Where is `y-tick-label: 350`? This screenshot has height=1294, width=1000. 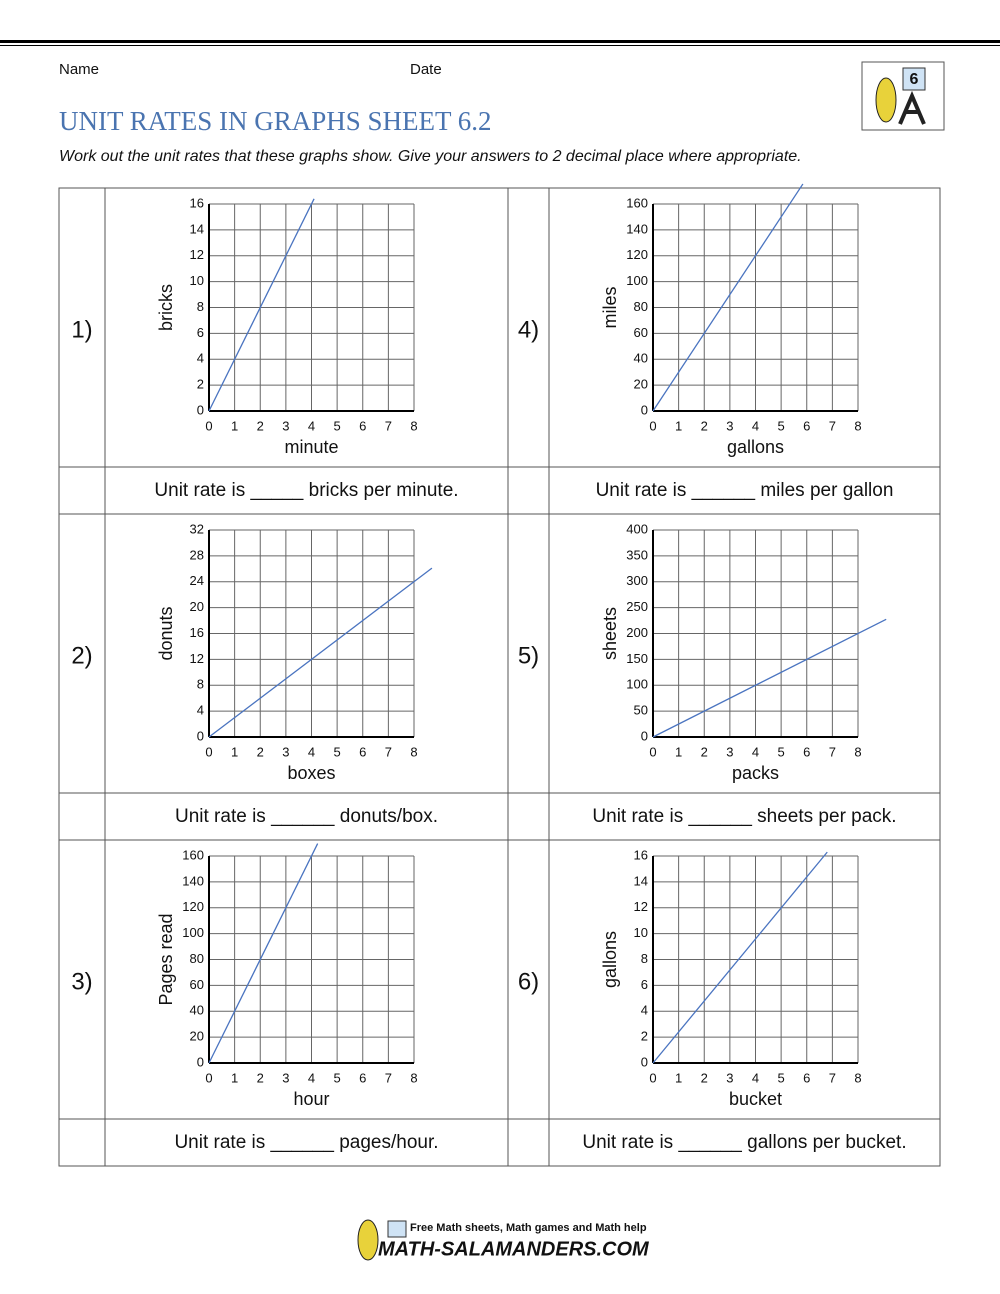 y-tick-label: 350 is located at coordinates (637, 554).